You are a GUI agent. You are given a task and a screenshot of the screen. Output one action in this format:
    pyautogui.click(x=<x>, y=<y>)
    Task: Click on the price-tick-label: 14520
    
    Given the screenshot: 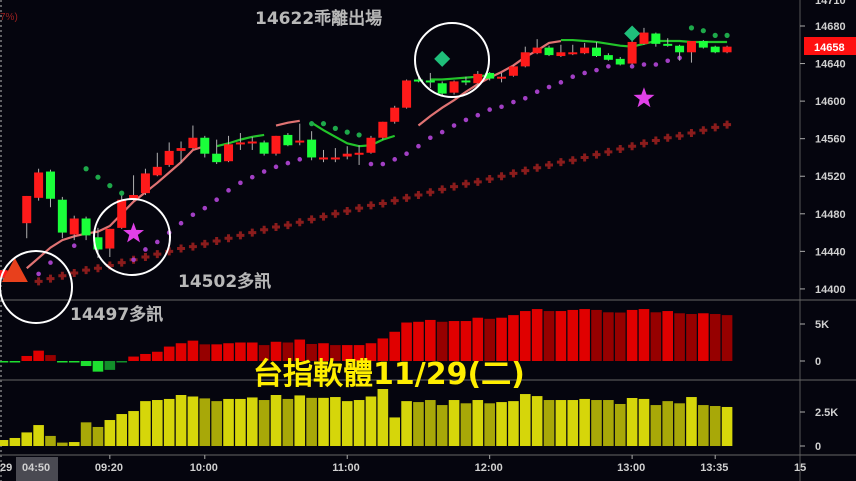 What is the action you would take?
    pyautogui.click(x=830, y=177)
    